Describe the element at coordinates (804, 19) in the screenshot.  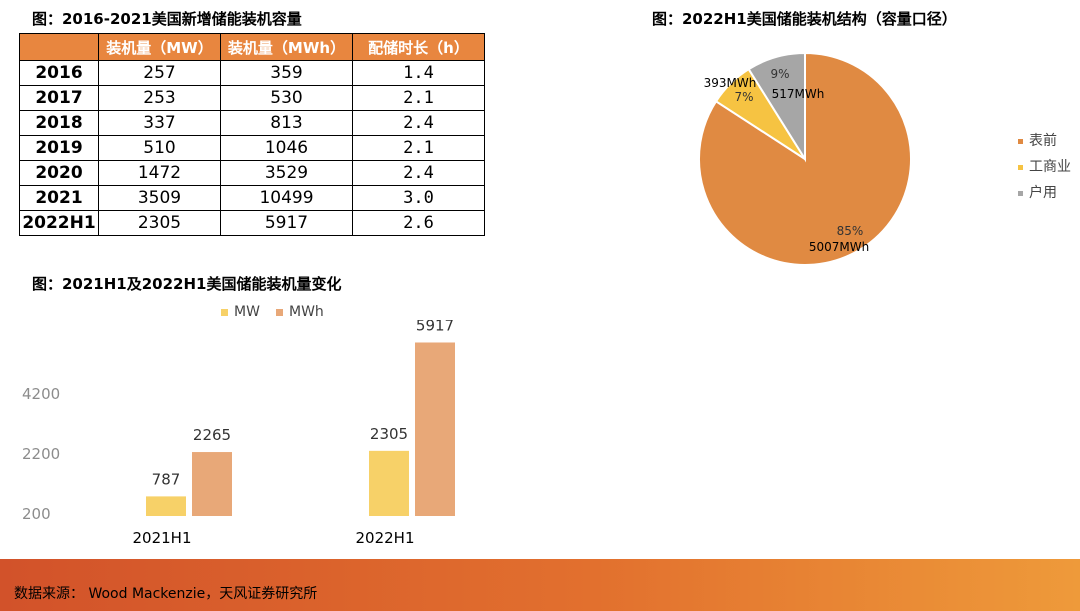
I see `pie-chart-title: 图：2022H1美国储能装机结构（容量口径）` at that location.